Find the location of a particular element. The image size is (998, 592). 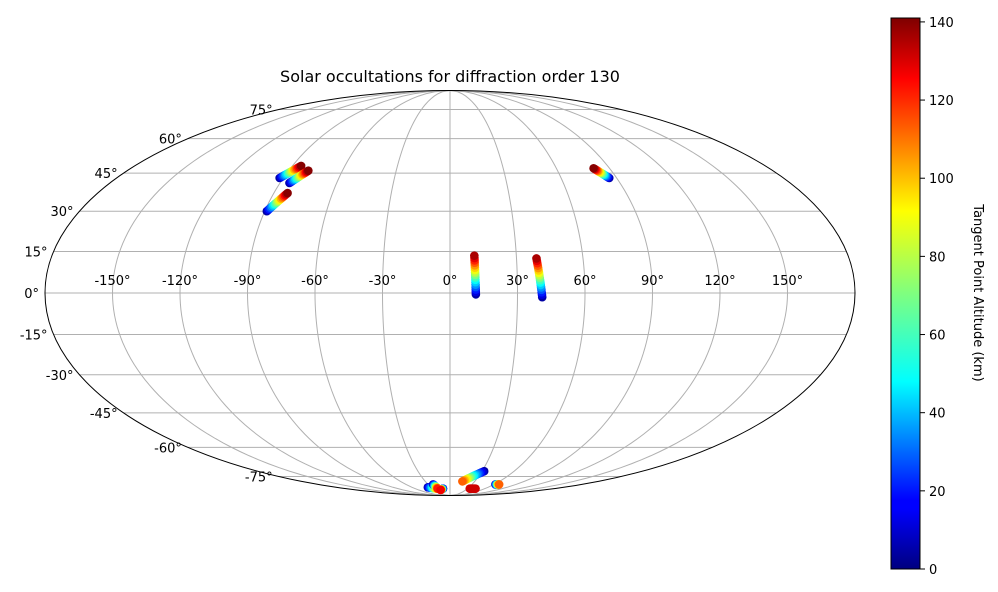

longitude-tick-label: -150° is located at coordinates (112, 281).